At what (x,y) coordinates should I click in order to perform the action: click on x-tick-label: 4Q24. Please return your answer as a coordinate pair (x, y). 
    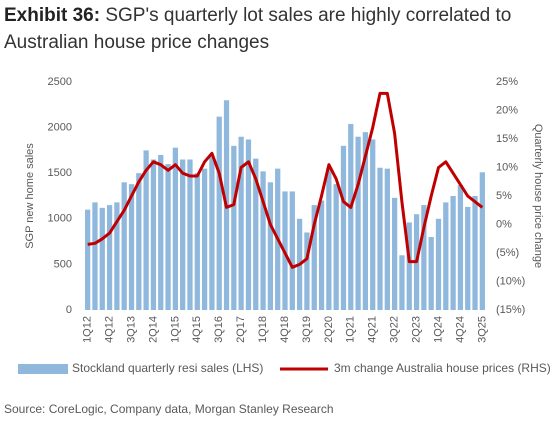
    Looking at the image, I should click on (460, 329).